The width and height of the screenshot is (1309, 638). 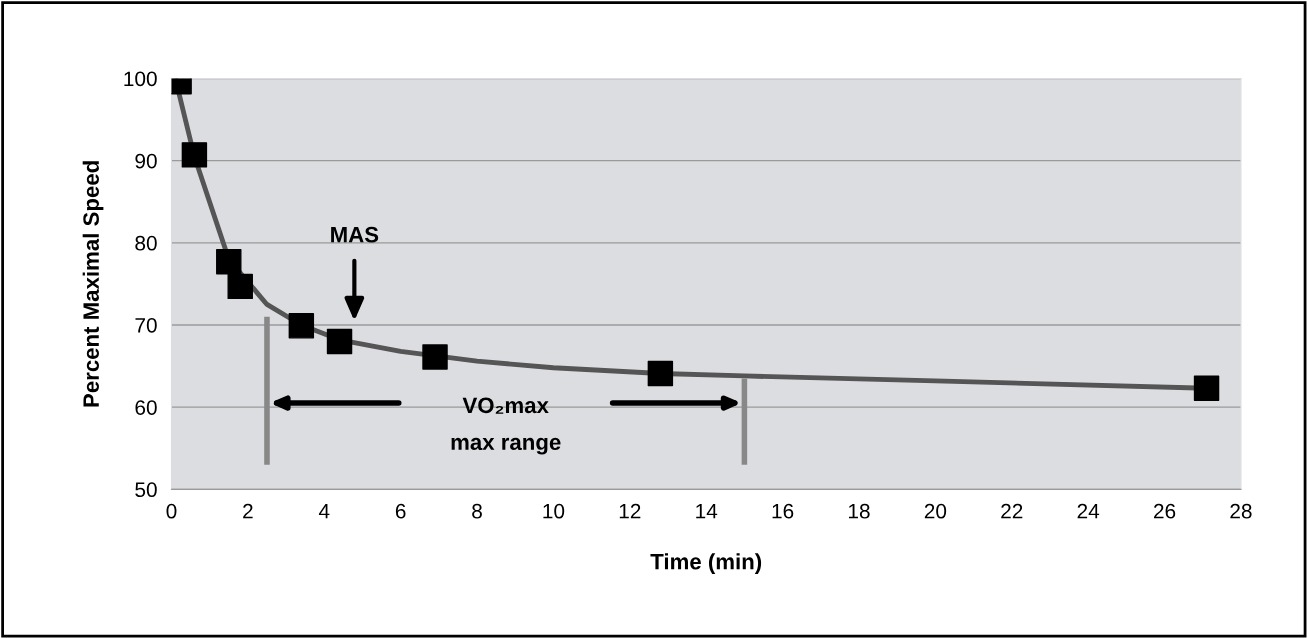 I want to click on x-tick-label: 2, so click(x=248, y=511).